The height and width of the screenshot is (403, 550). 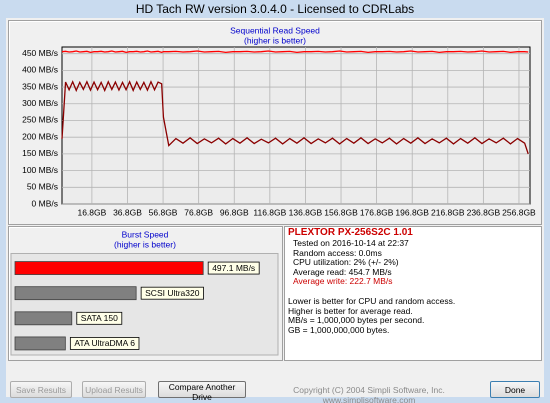 What do you see at coordinates (40, 70) in the screenshot?
I see `y-tick-label: 400 MB/s` at bounding box center [40, 70].